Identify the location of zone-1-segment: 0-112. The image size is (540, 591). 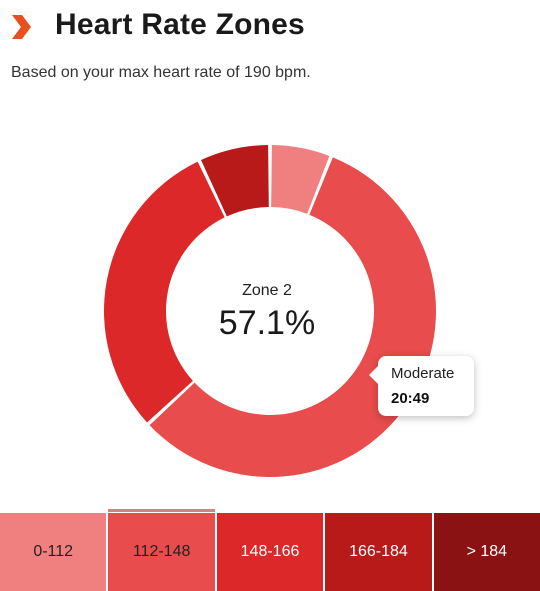
(54, 552).